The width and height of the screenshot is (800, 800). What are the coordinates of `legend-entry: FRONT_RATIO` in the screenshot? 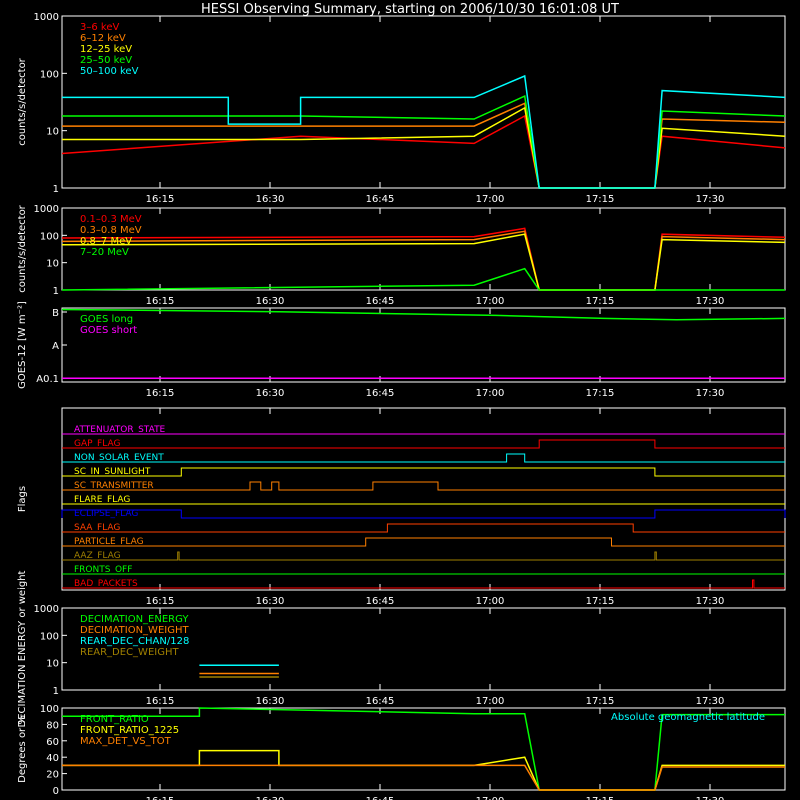 It's located at (114, 719).